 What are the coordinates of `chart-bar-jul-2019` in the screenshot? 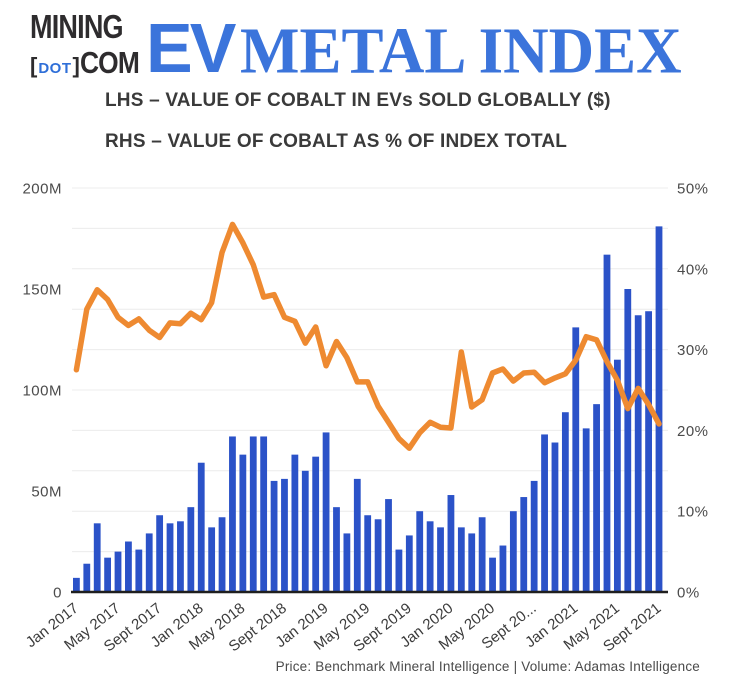 It's located at (388, 545).